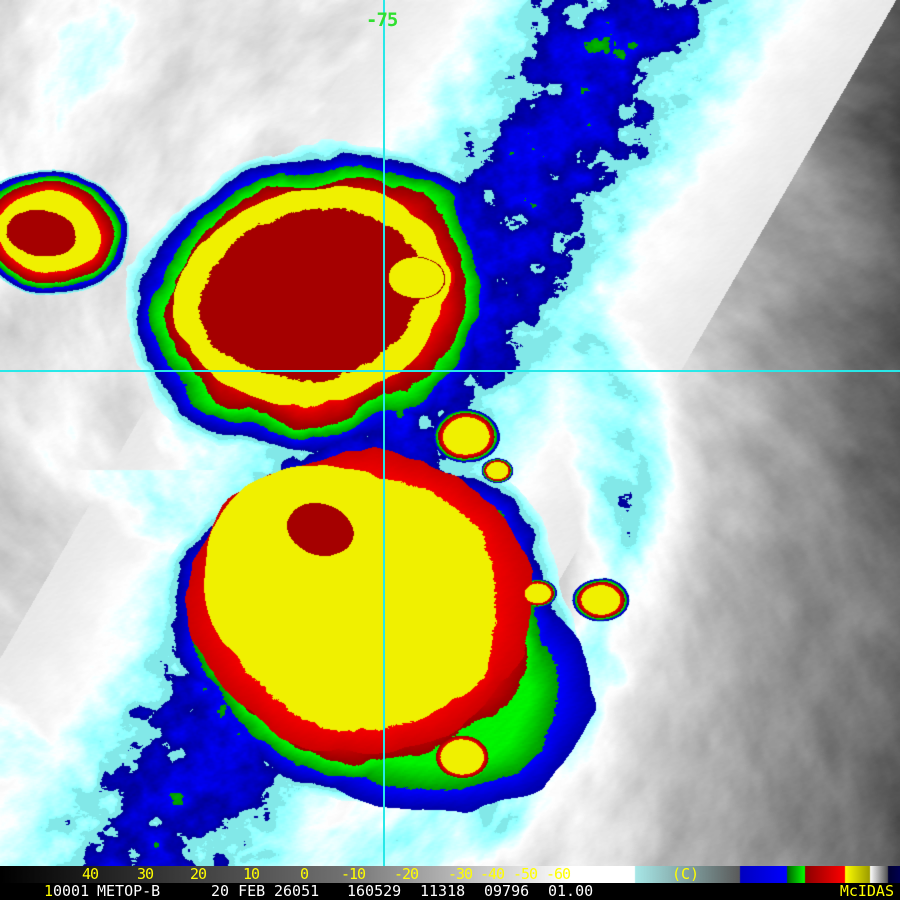  I want to click on color-scale-tick: 10, so click(251, 874).